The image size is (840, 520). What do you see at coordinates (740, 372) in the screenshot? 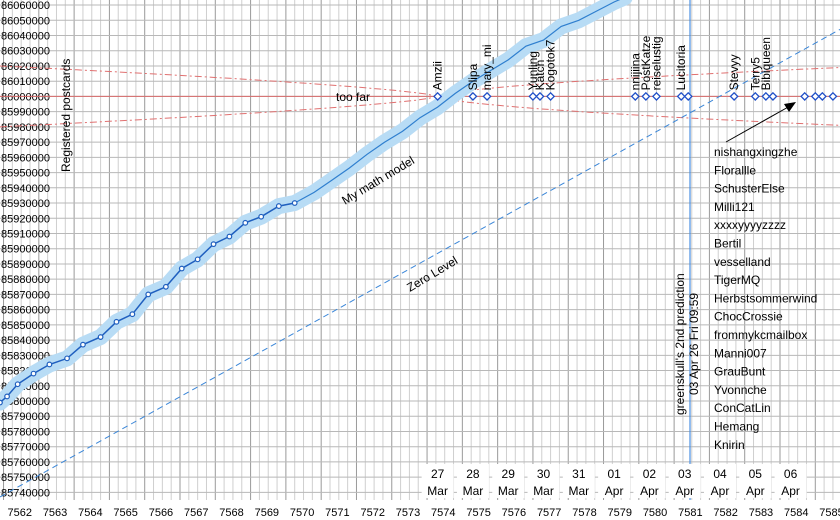
I see `late-guess-name: GrauBunt` at bounding box center [740, 372].